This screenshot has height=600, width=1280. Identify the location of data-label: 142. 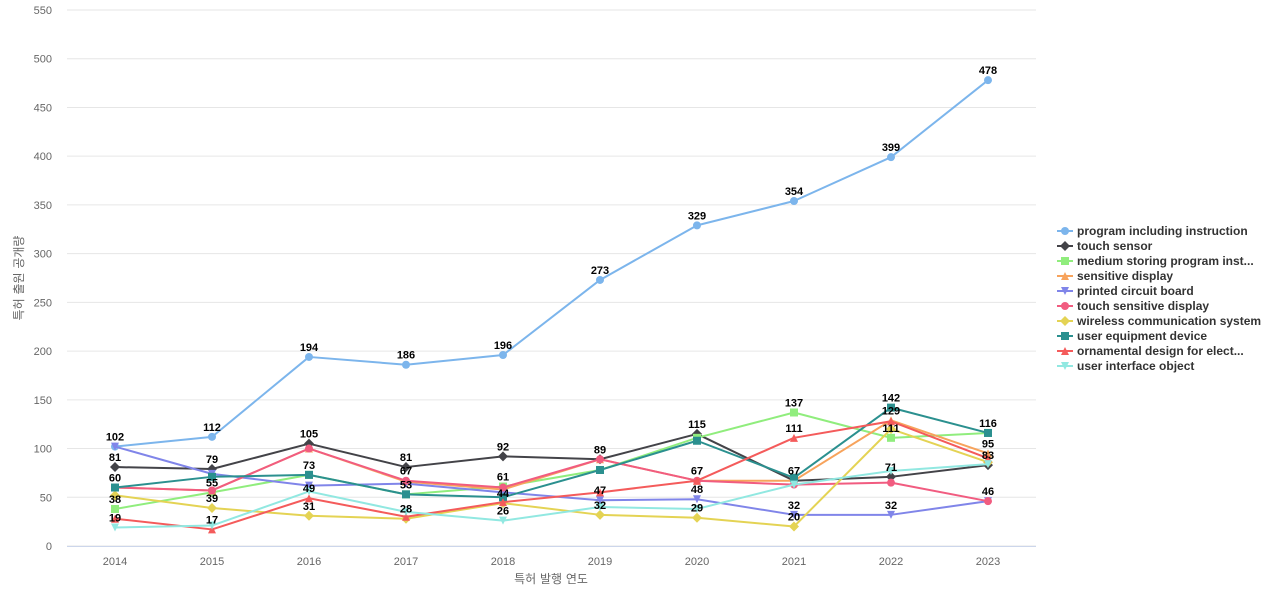
(891, 399).